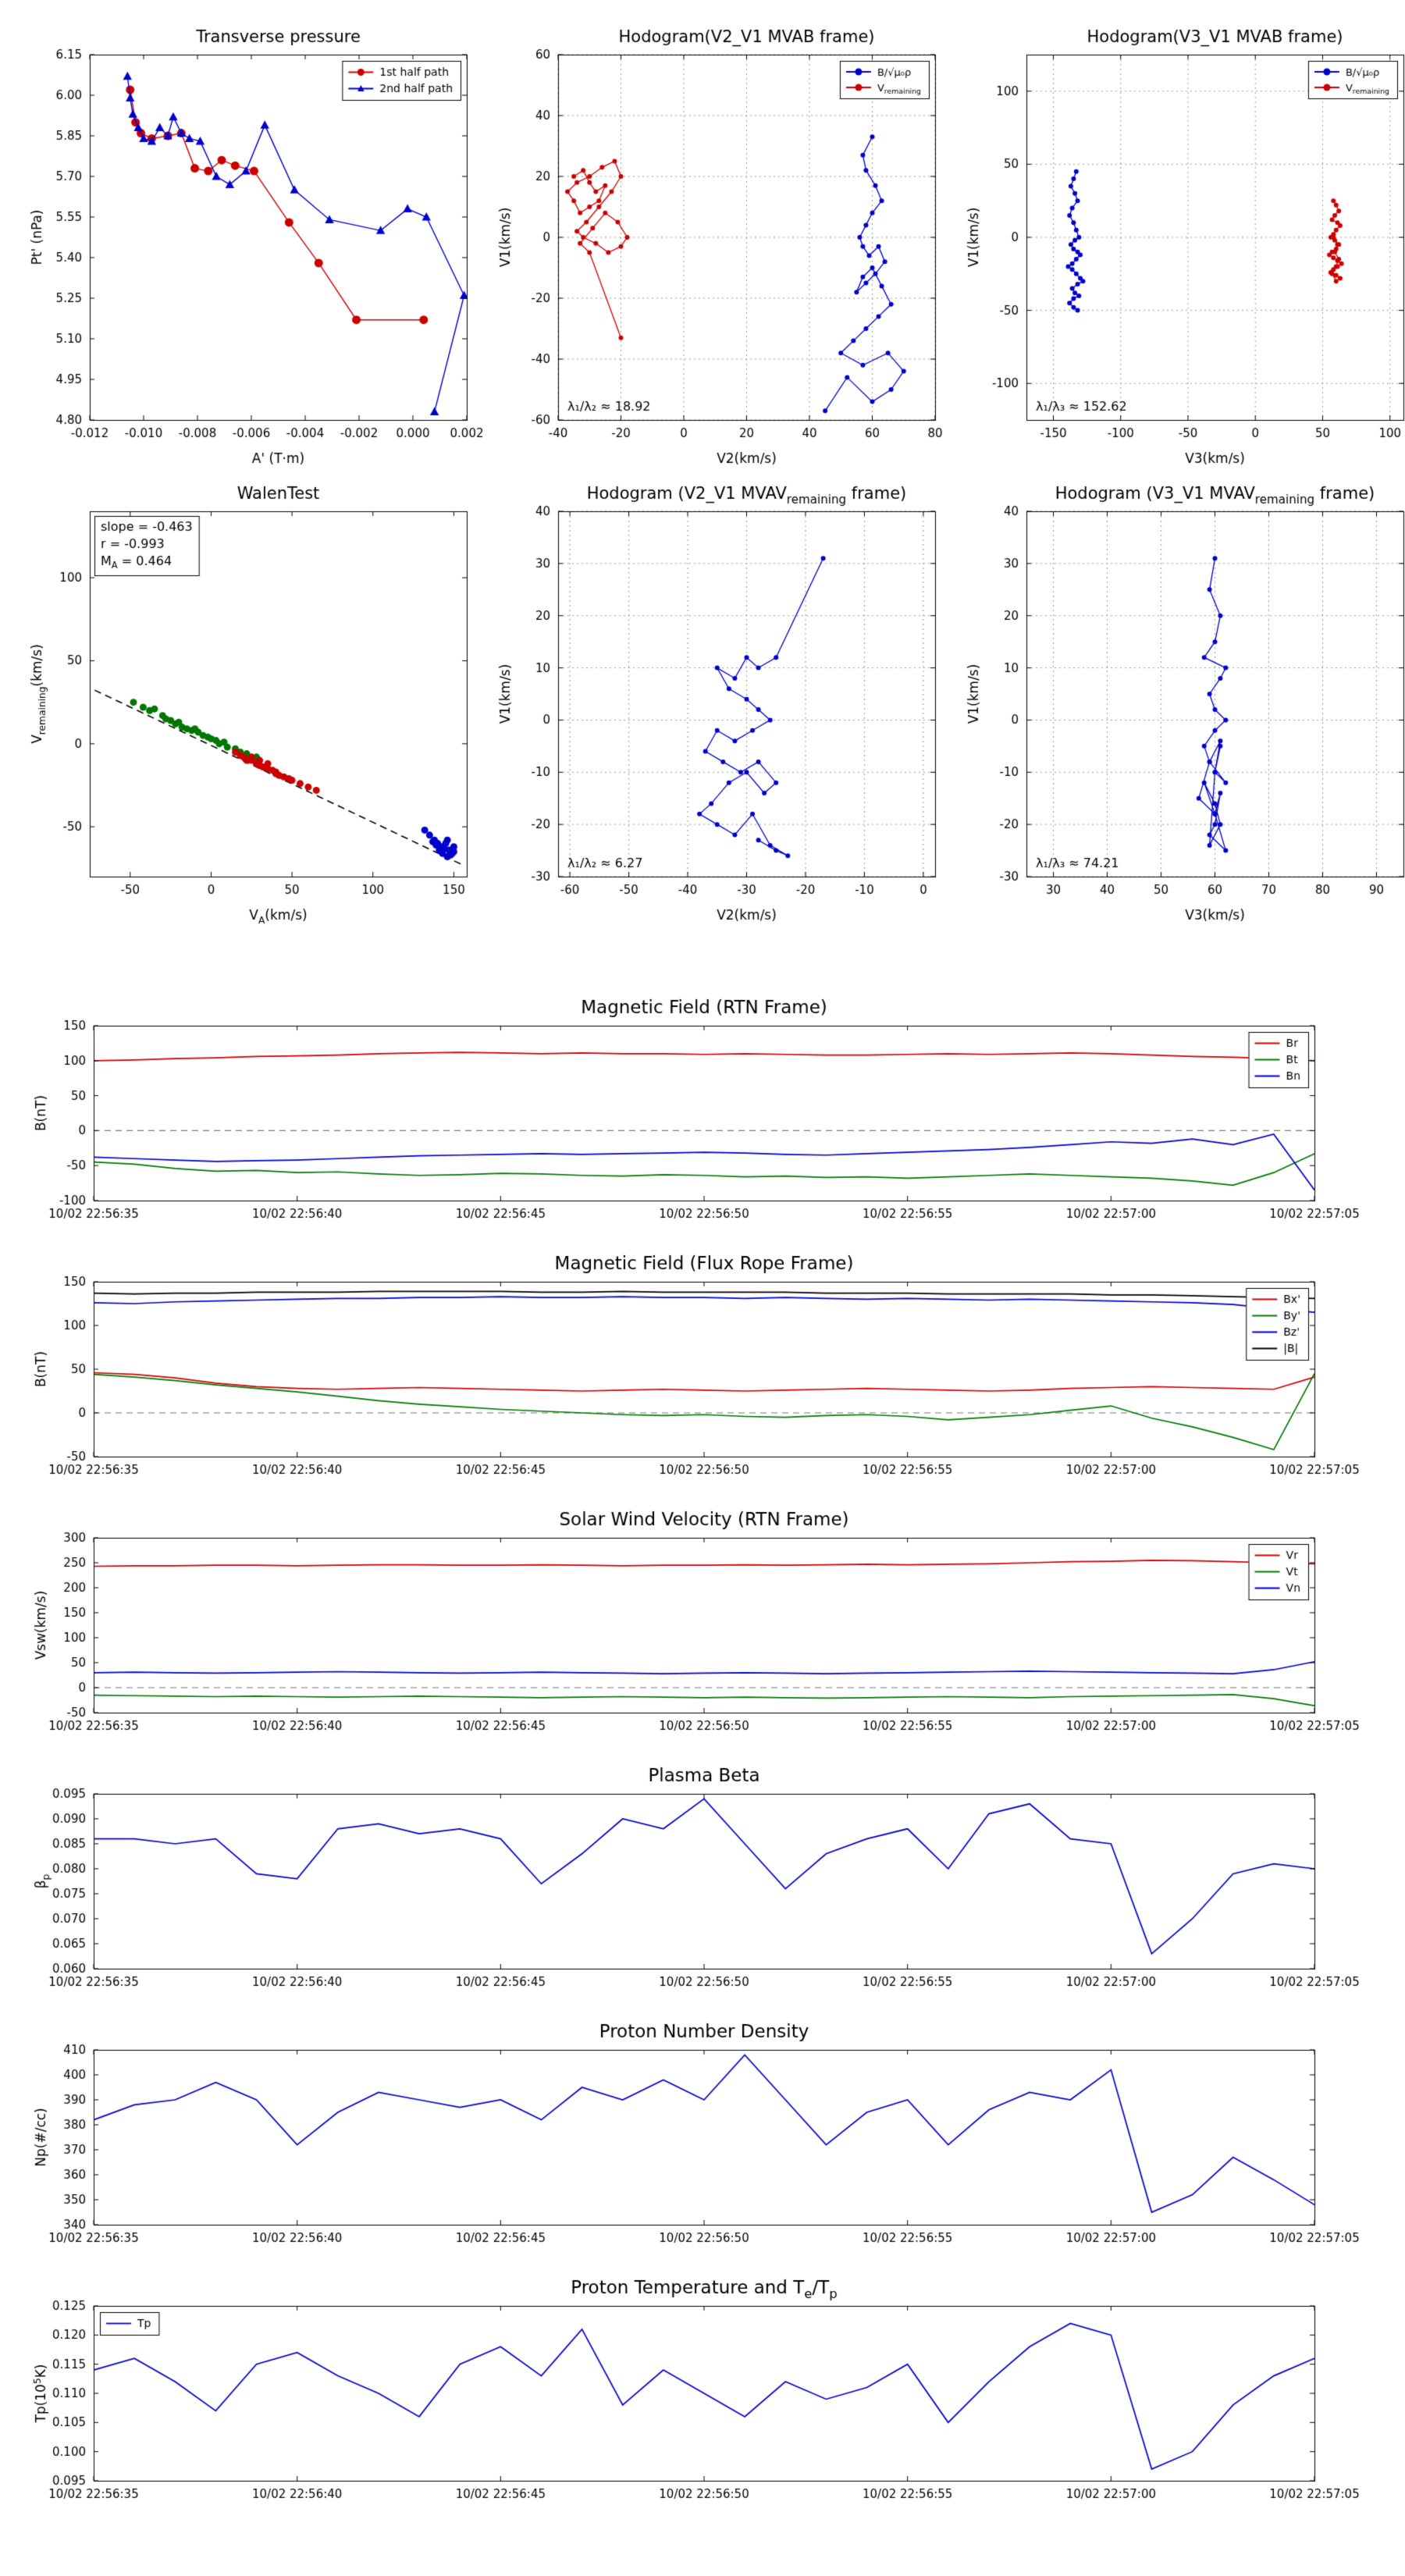 The image size is (1405, 2576). I want to click on hodogram-v2v1-mvav-canvas, so click(718, 705).